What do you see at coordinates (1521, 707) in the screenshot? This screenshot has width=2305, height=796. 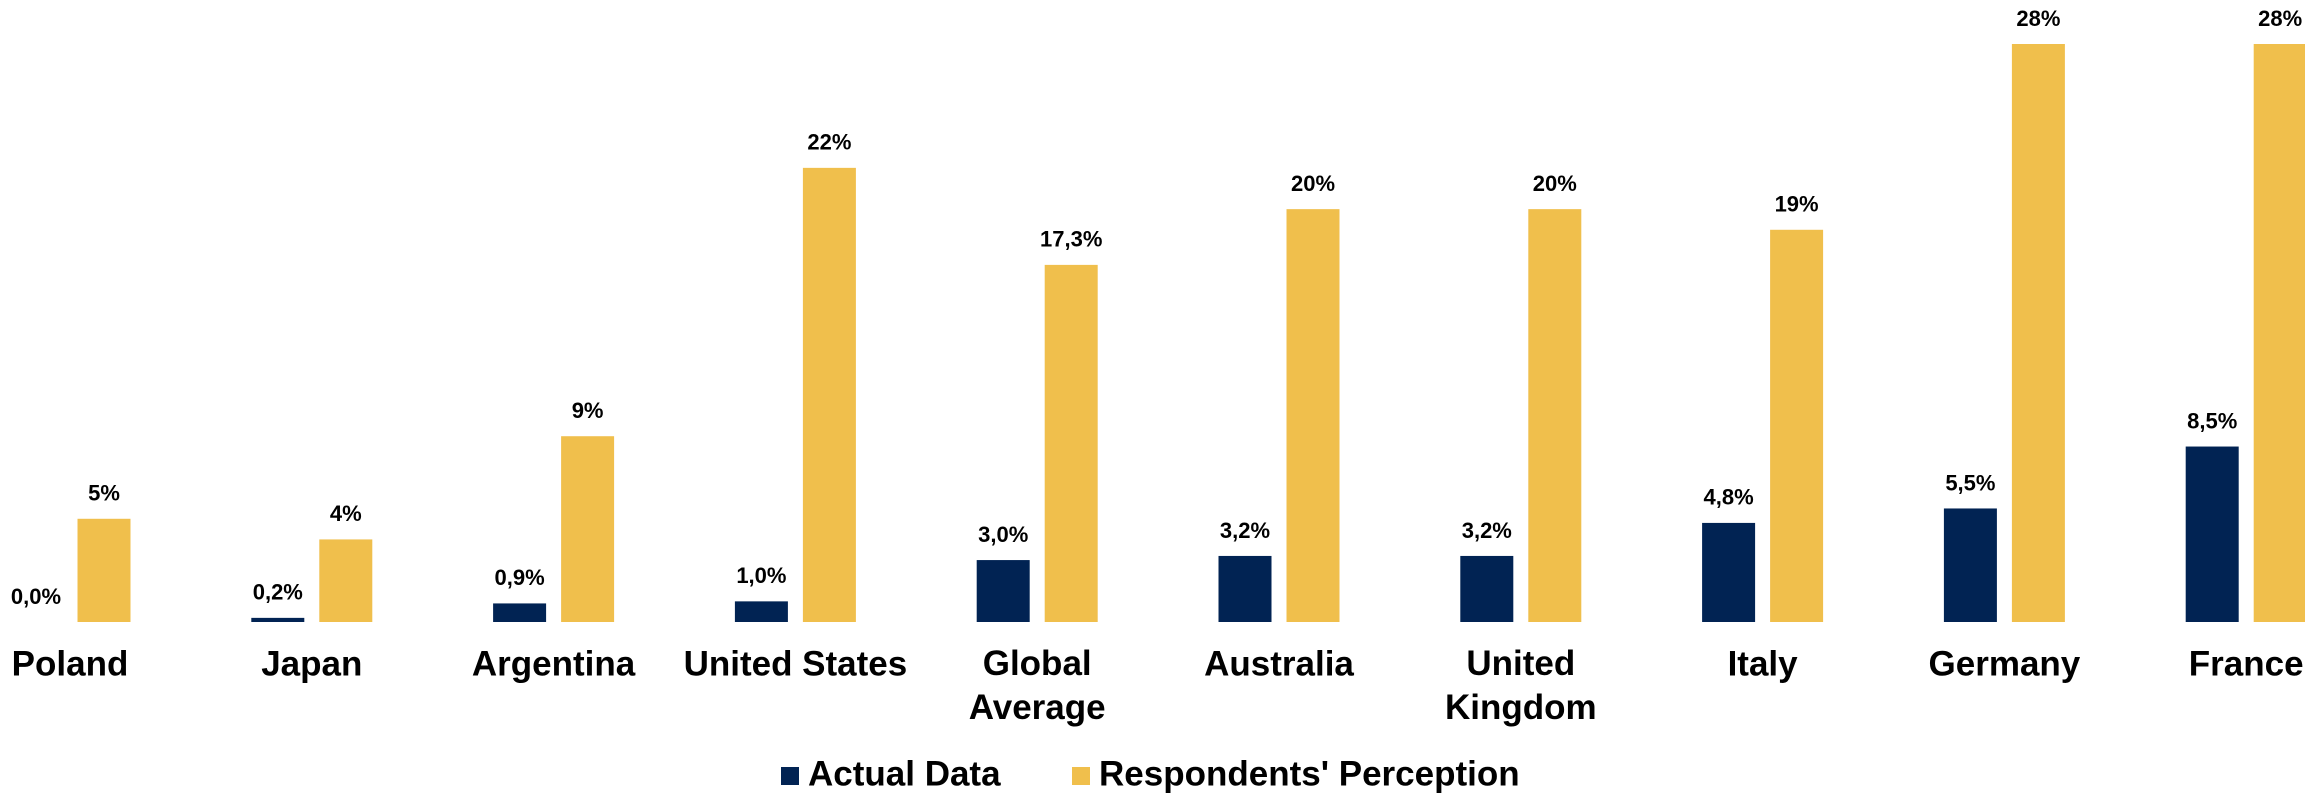 I see `x-tick-label-line: Kingdom` at bounding box center [1521, 707].